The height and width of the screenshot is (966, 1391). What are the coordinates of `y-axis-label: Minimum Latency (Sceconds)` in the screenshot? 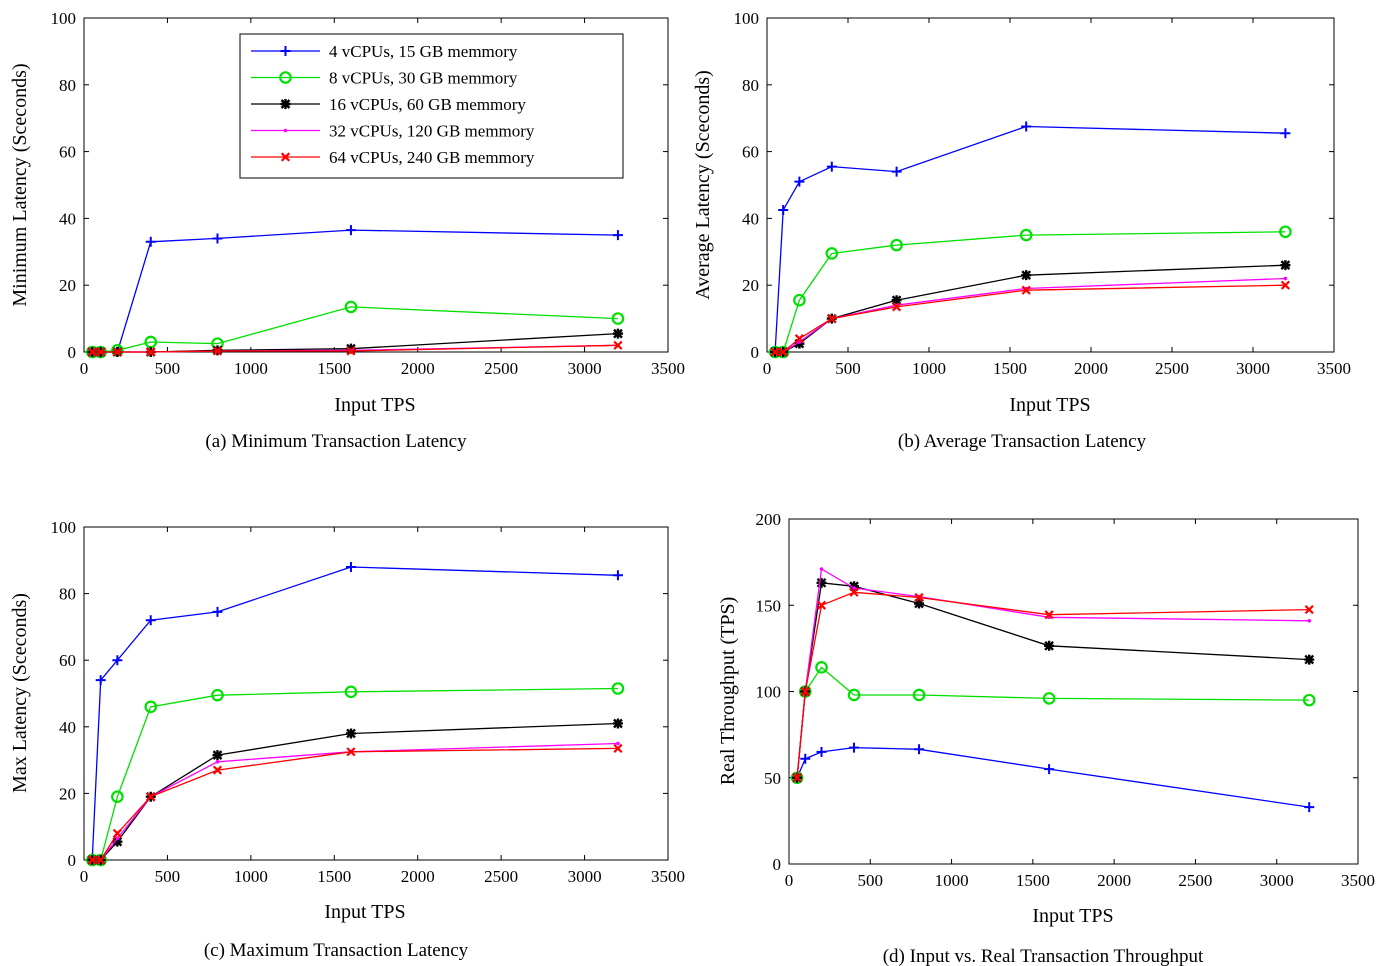 It's located at (20, 184).